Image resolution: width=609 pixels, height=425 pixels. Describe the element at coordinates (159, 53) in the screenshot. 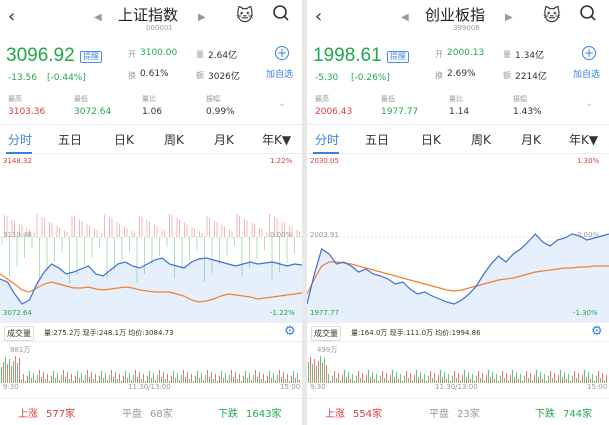

I see `open-value: 3100.00` at that location.